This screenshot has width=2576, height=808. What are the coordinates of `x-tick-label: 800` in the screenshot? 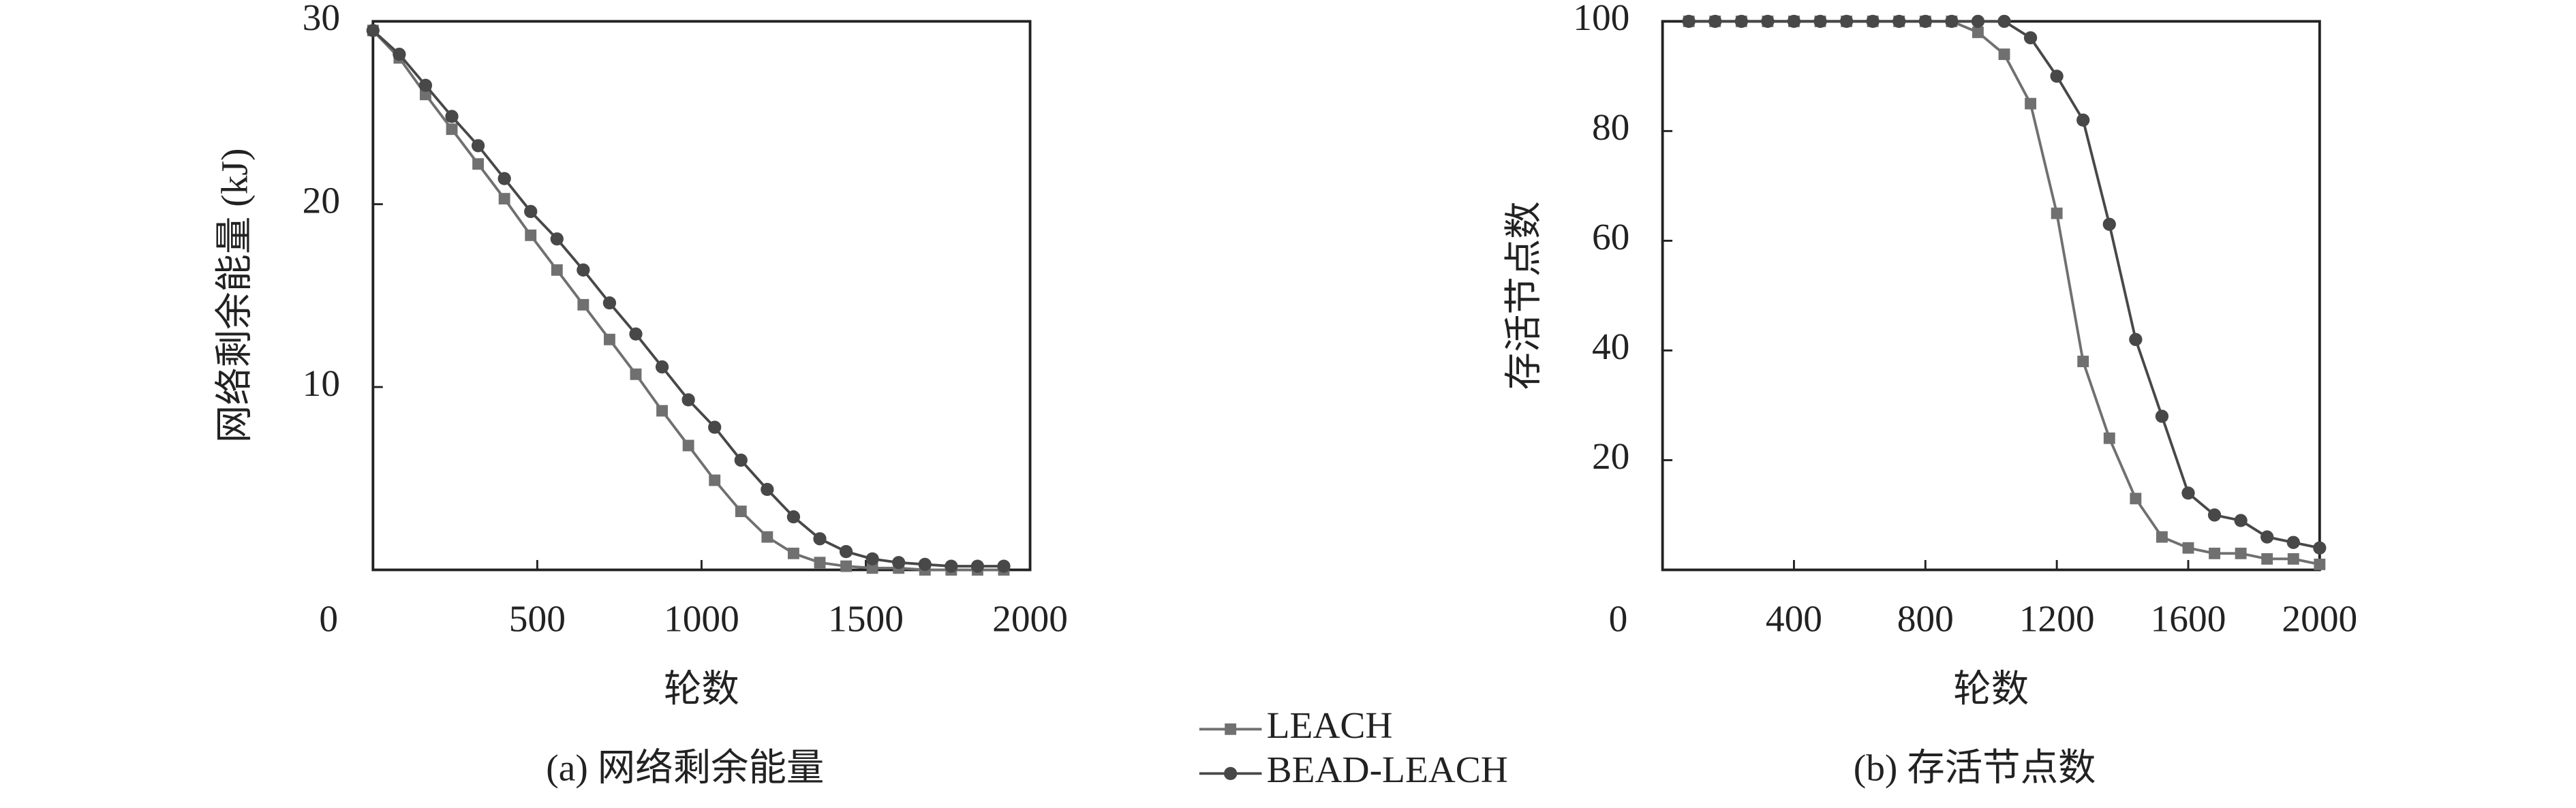 It's located at (1926, 618).